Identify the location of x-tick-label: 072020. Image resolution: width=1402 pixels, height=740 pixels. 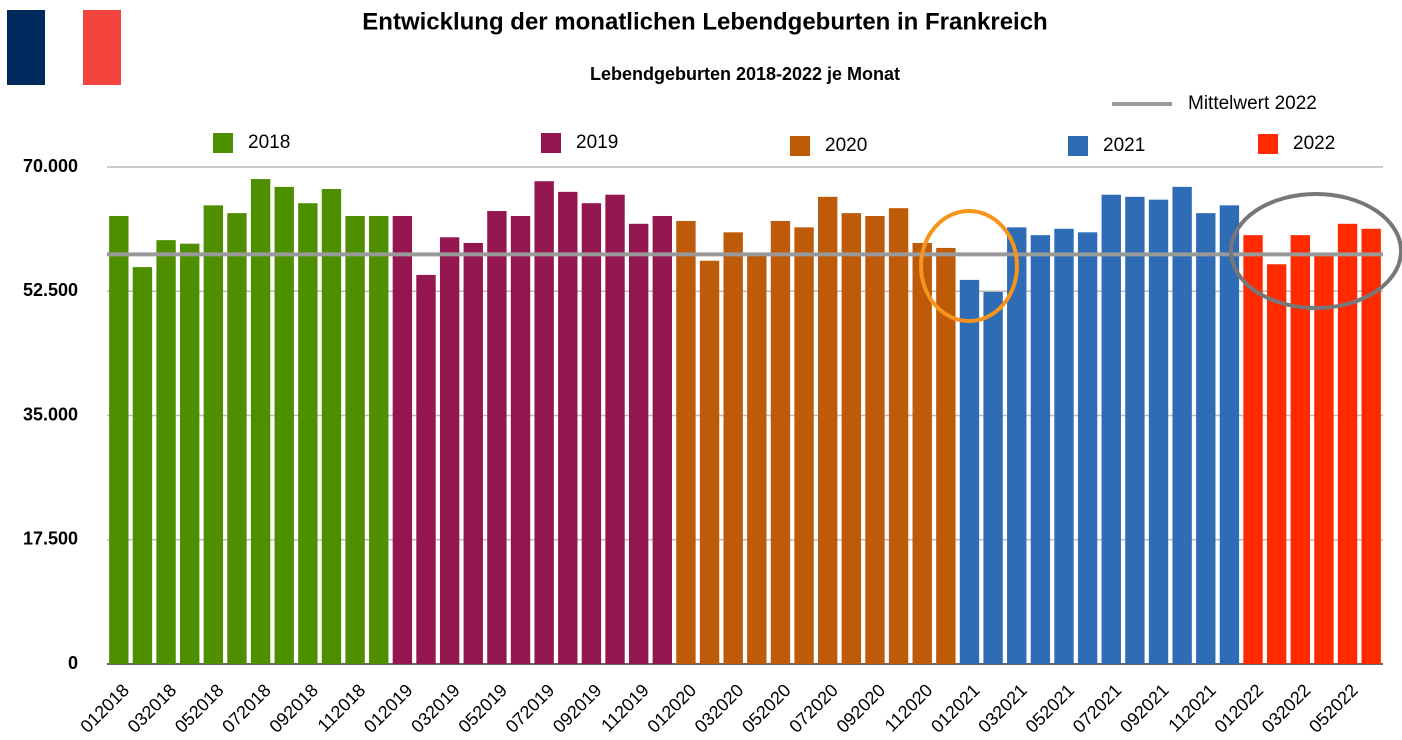
(813, 708).